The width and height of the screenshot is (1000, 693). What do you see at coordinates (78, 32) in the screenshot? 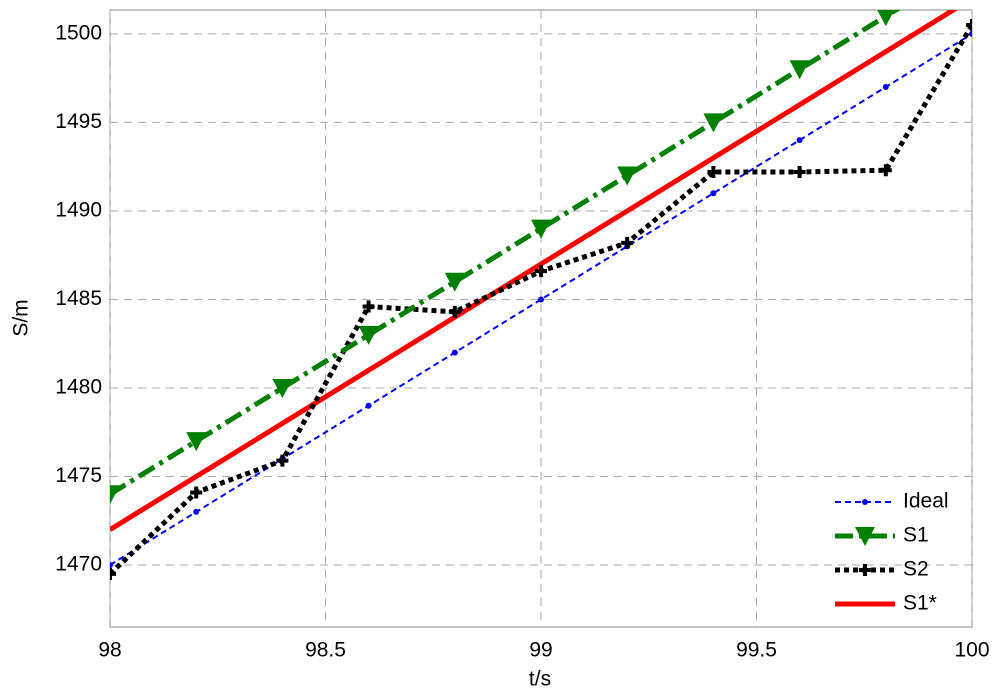
I see `y-tick-label: 1500` at bounding box center [78, 32].